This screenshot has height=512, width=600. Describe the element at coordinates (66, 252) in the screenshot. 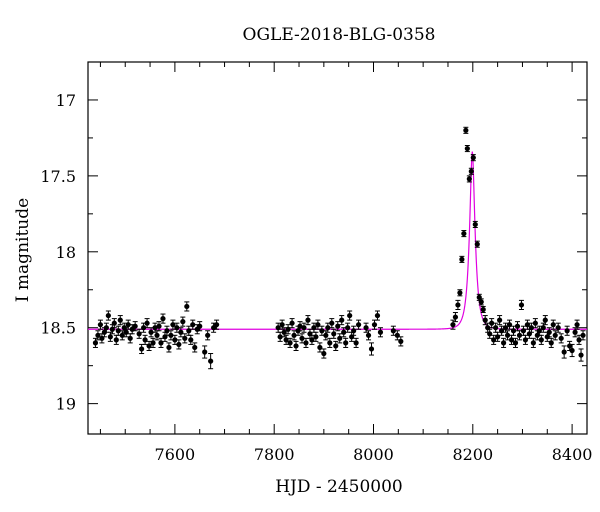

I see `y-tick-label: 18` at that location.